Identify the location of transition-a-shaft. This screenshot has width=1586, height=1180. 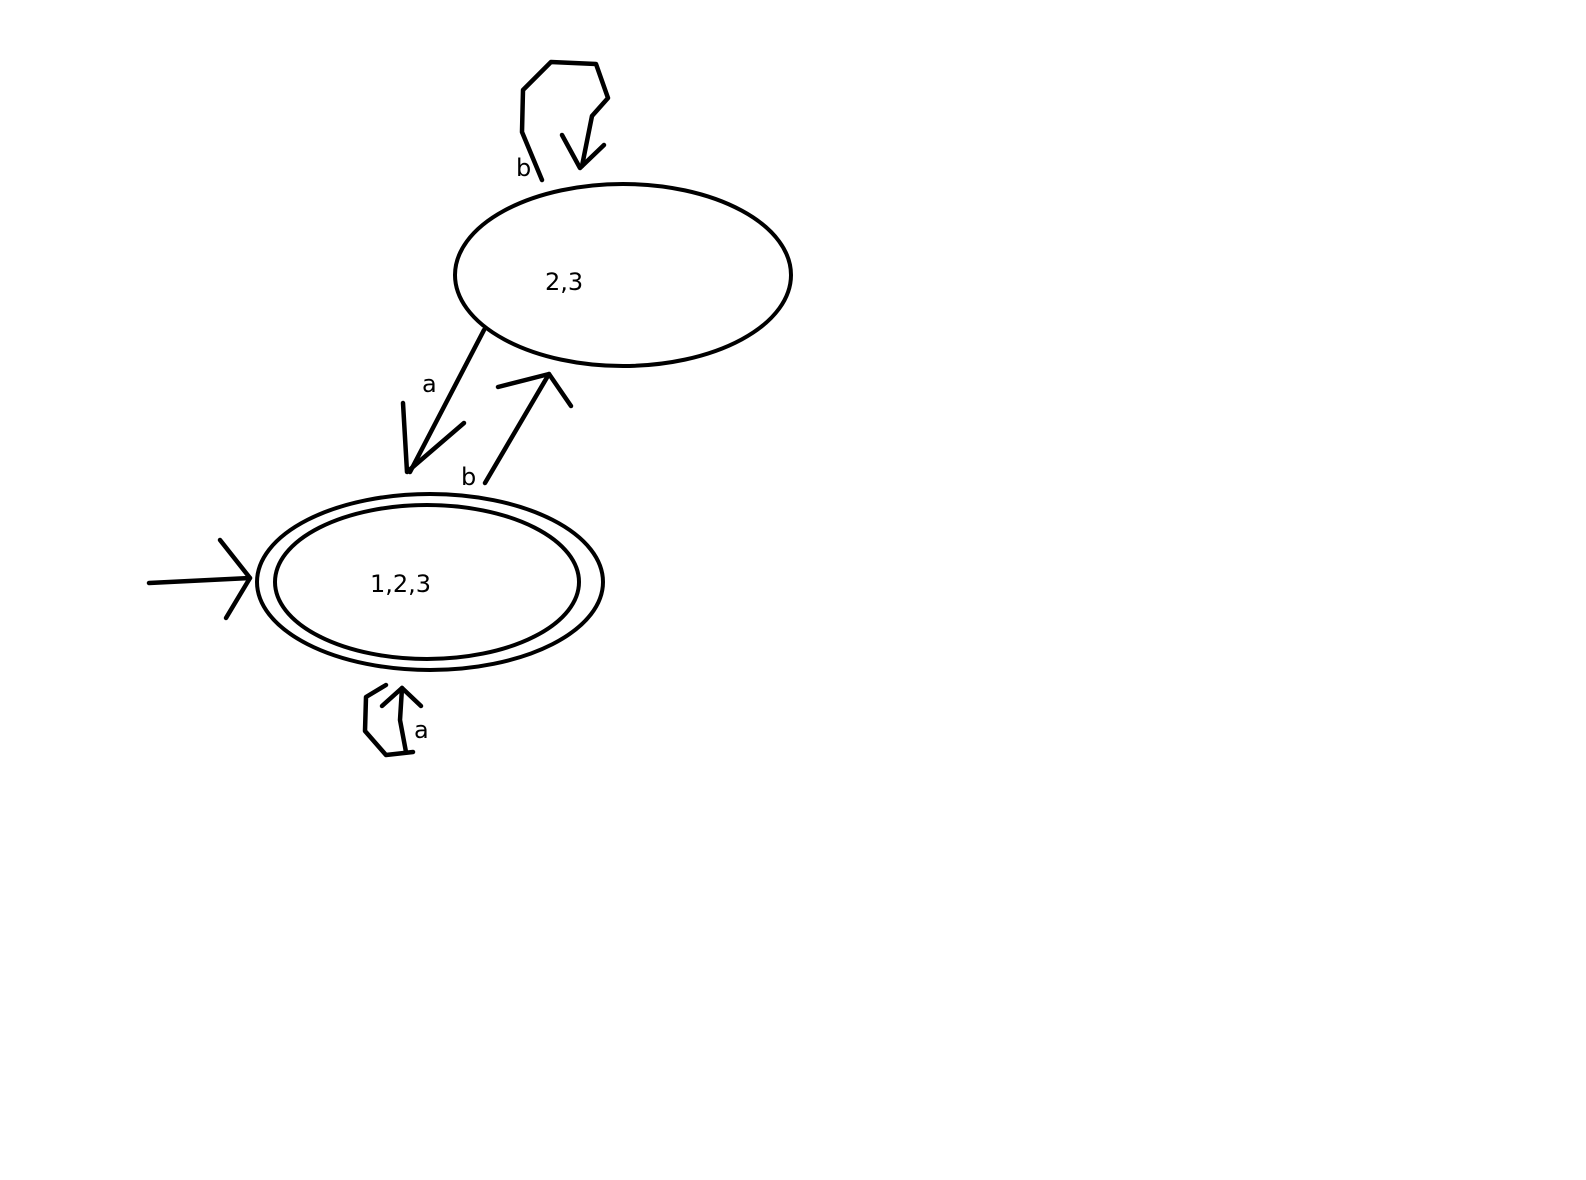
(447, 401).